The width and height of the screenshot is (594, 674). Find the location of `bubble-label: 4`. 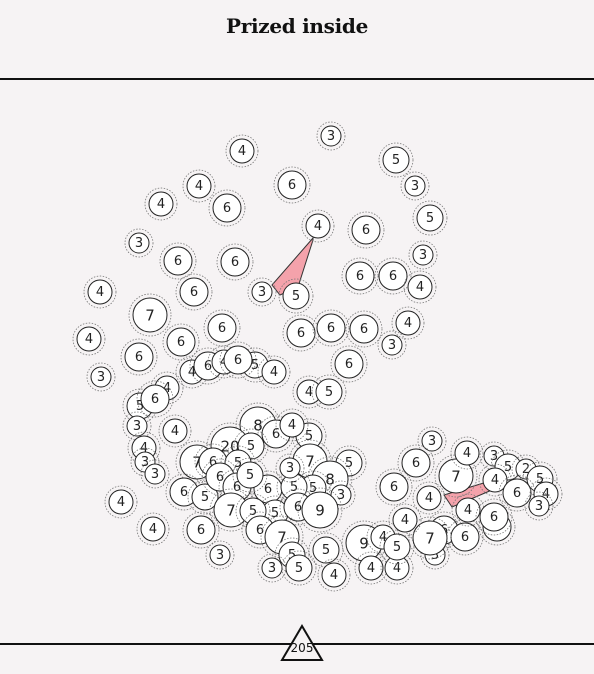

bubble-label: 4 is located at coordinates (429, 498).